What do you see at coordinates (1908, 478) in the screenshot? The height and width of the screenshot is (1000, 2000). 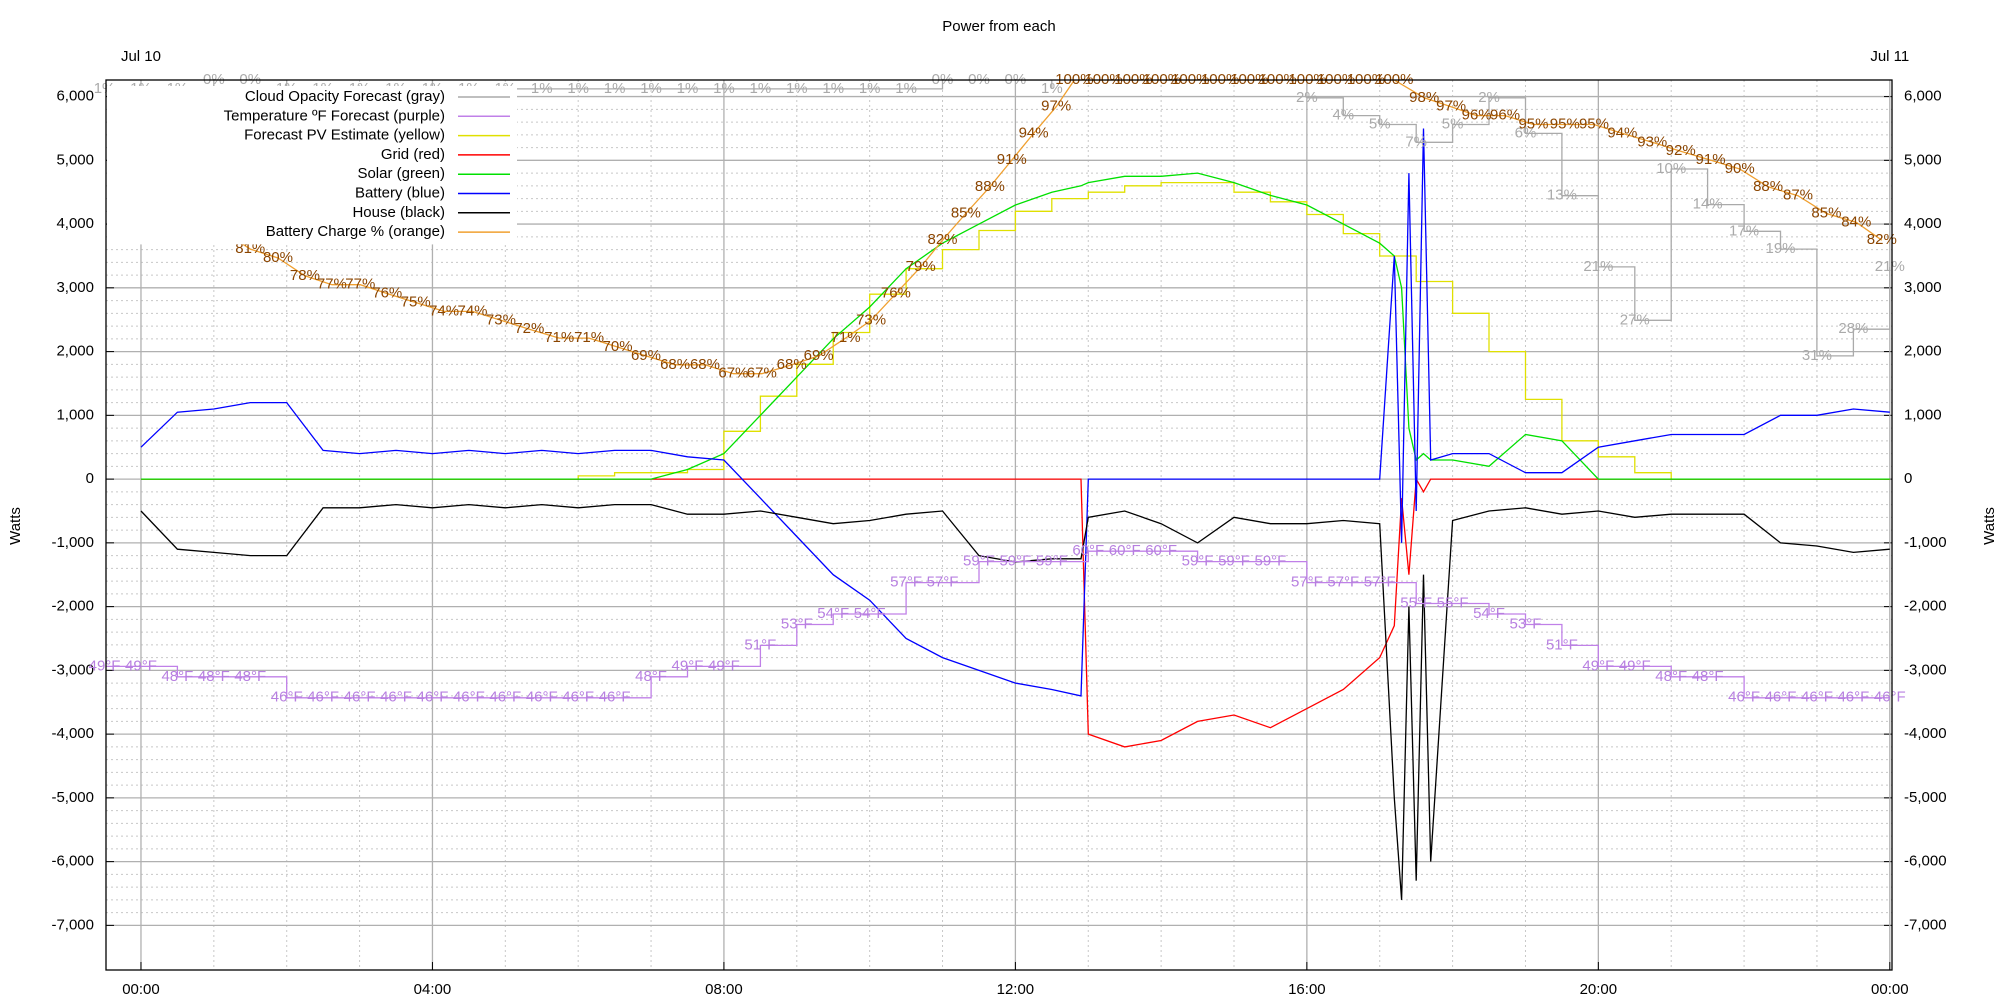 I see `y2-tick-label: 0` at bounding box center [1908, 478].